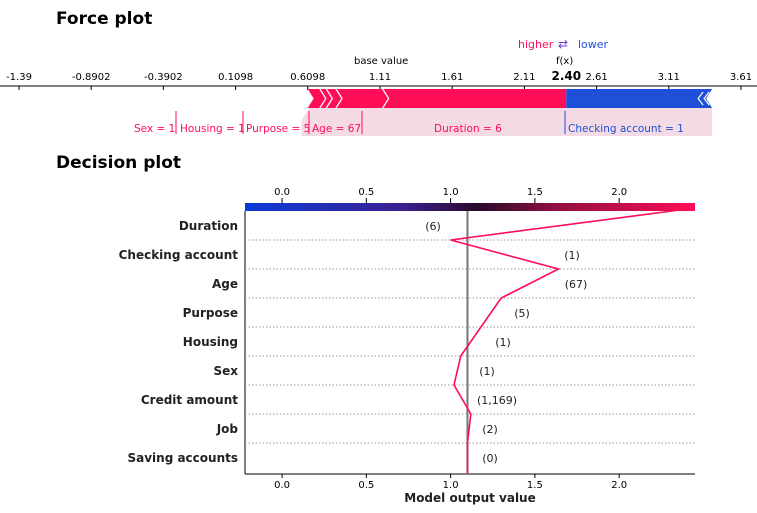 Image resolution: width=757 pixels, height=513 pixels. I want to click on decision-feature-values: (6) (1) (67) (5) (1) (1) (1,169) (2) (0), so click(506, 342).